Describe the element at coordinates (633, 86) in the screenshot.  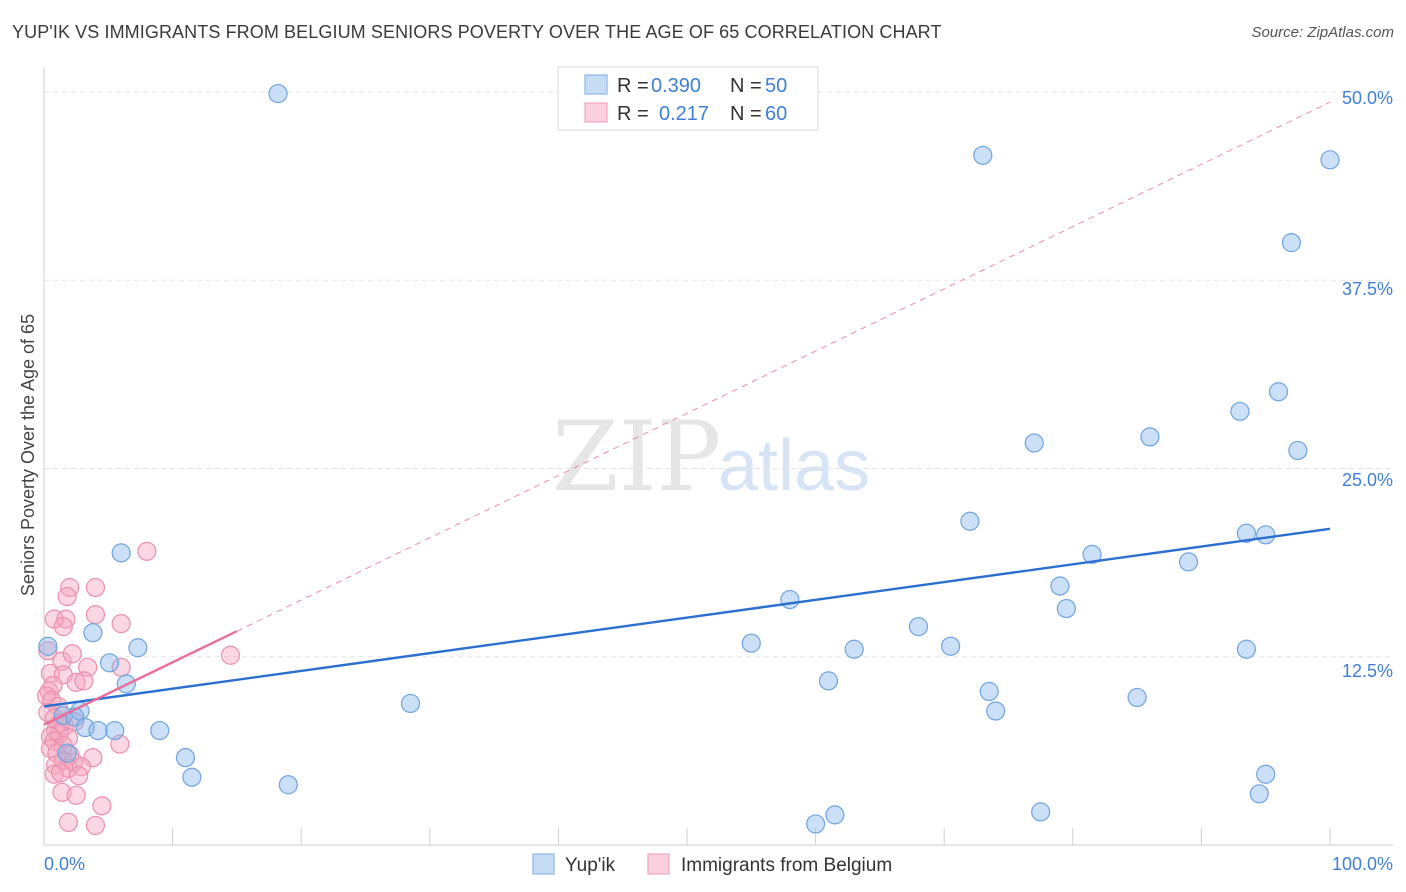
I see `legend-r-label-yupik: R =` at that location.